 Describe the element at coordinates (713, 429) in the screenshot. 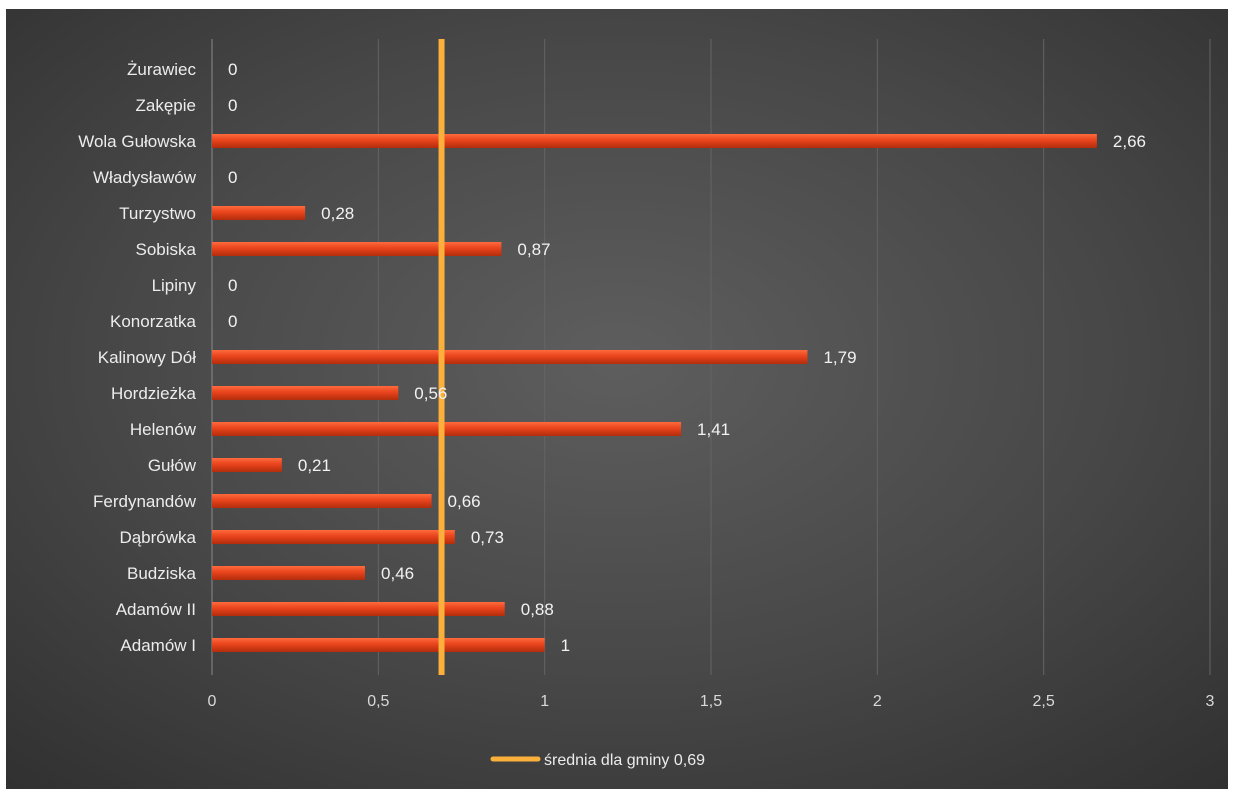

I see `data-label: 1,41` at that location.